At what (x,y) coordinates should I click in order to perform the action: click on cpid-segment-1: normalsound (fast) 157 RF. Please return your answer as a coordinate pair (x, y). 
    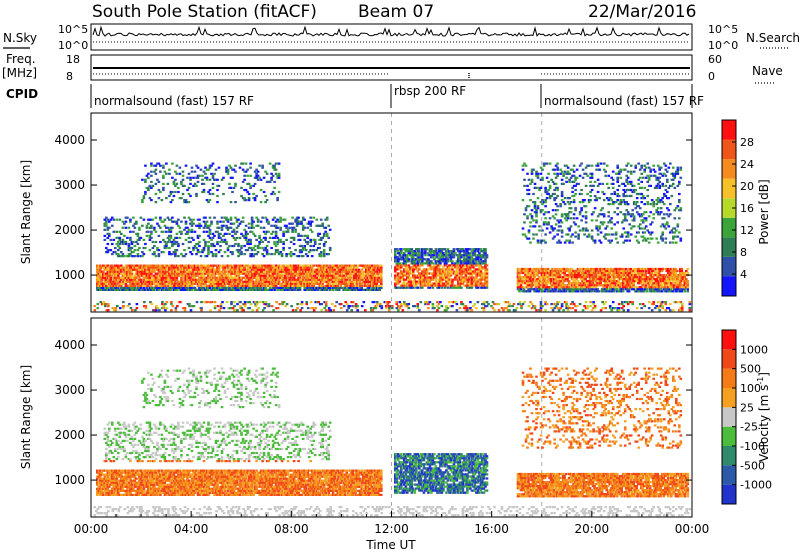
    Looking at the image, I should click on (174, 101).